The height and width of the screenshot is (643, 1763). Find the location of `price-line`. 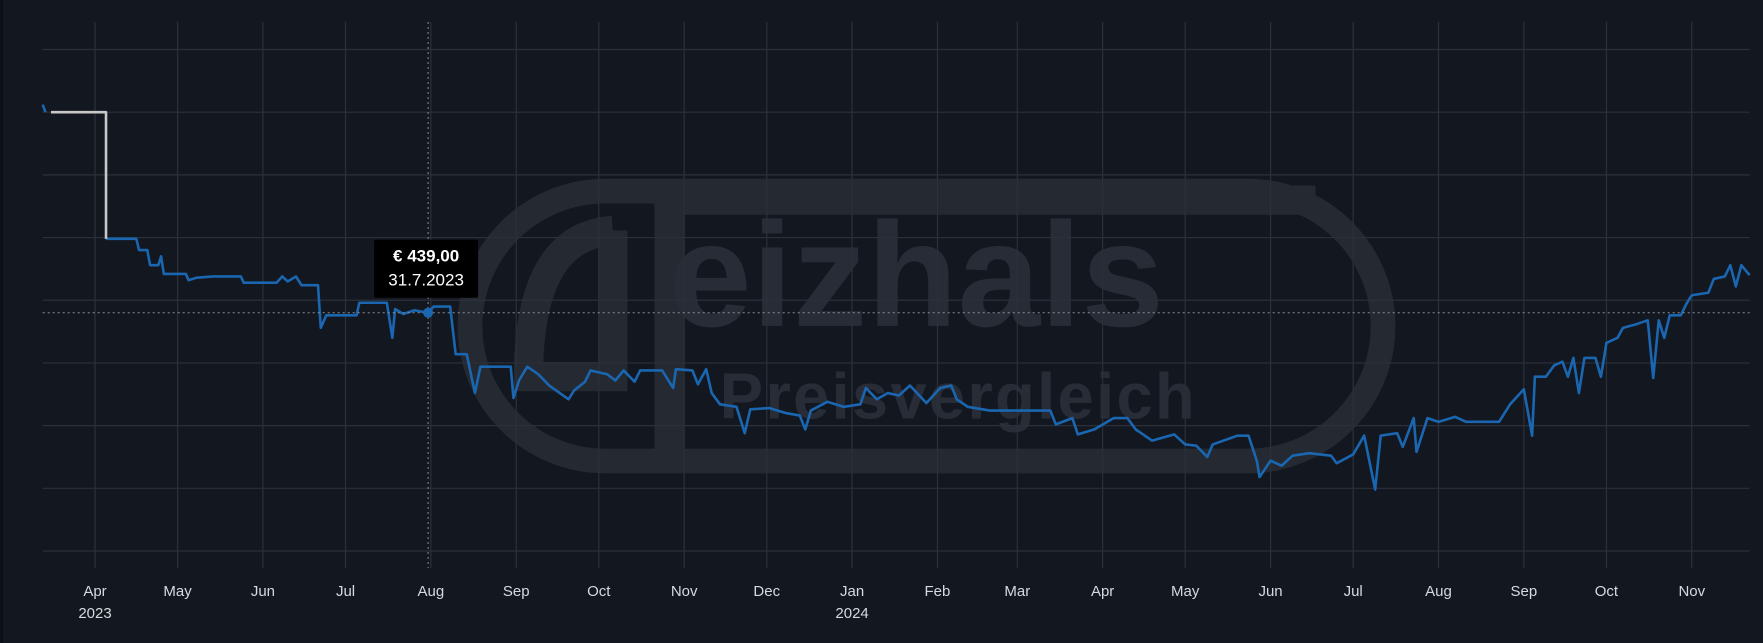

price-line is located at coordinates (79, 174).